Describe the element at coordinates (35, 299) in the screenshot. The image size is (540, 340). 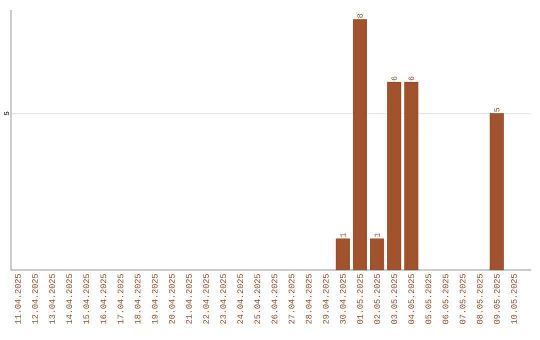
I see `x-tick-label: 12.04.2025` at that location.